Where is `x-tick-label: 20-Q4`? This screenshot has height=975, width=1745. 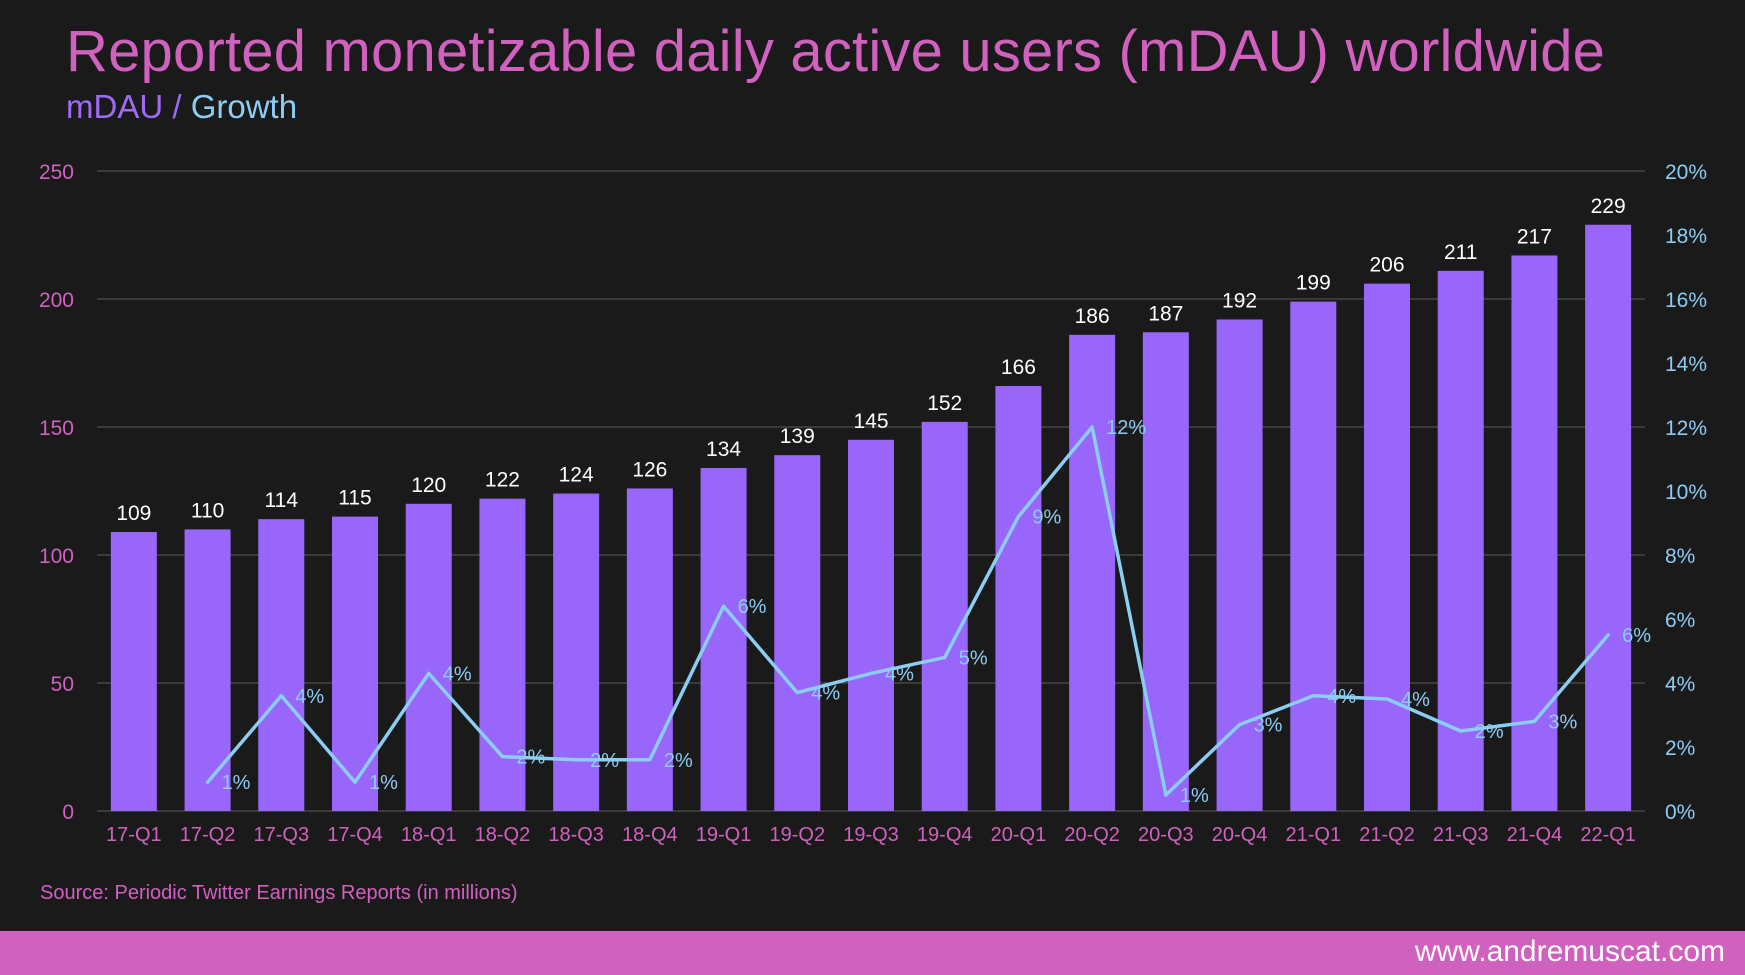
x-tick-label: 20-Q4 is located at coordinates (1240, 835).